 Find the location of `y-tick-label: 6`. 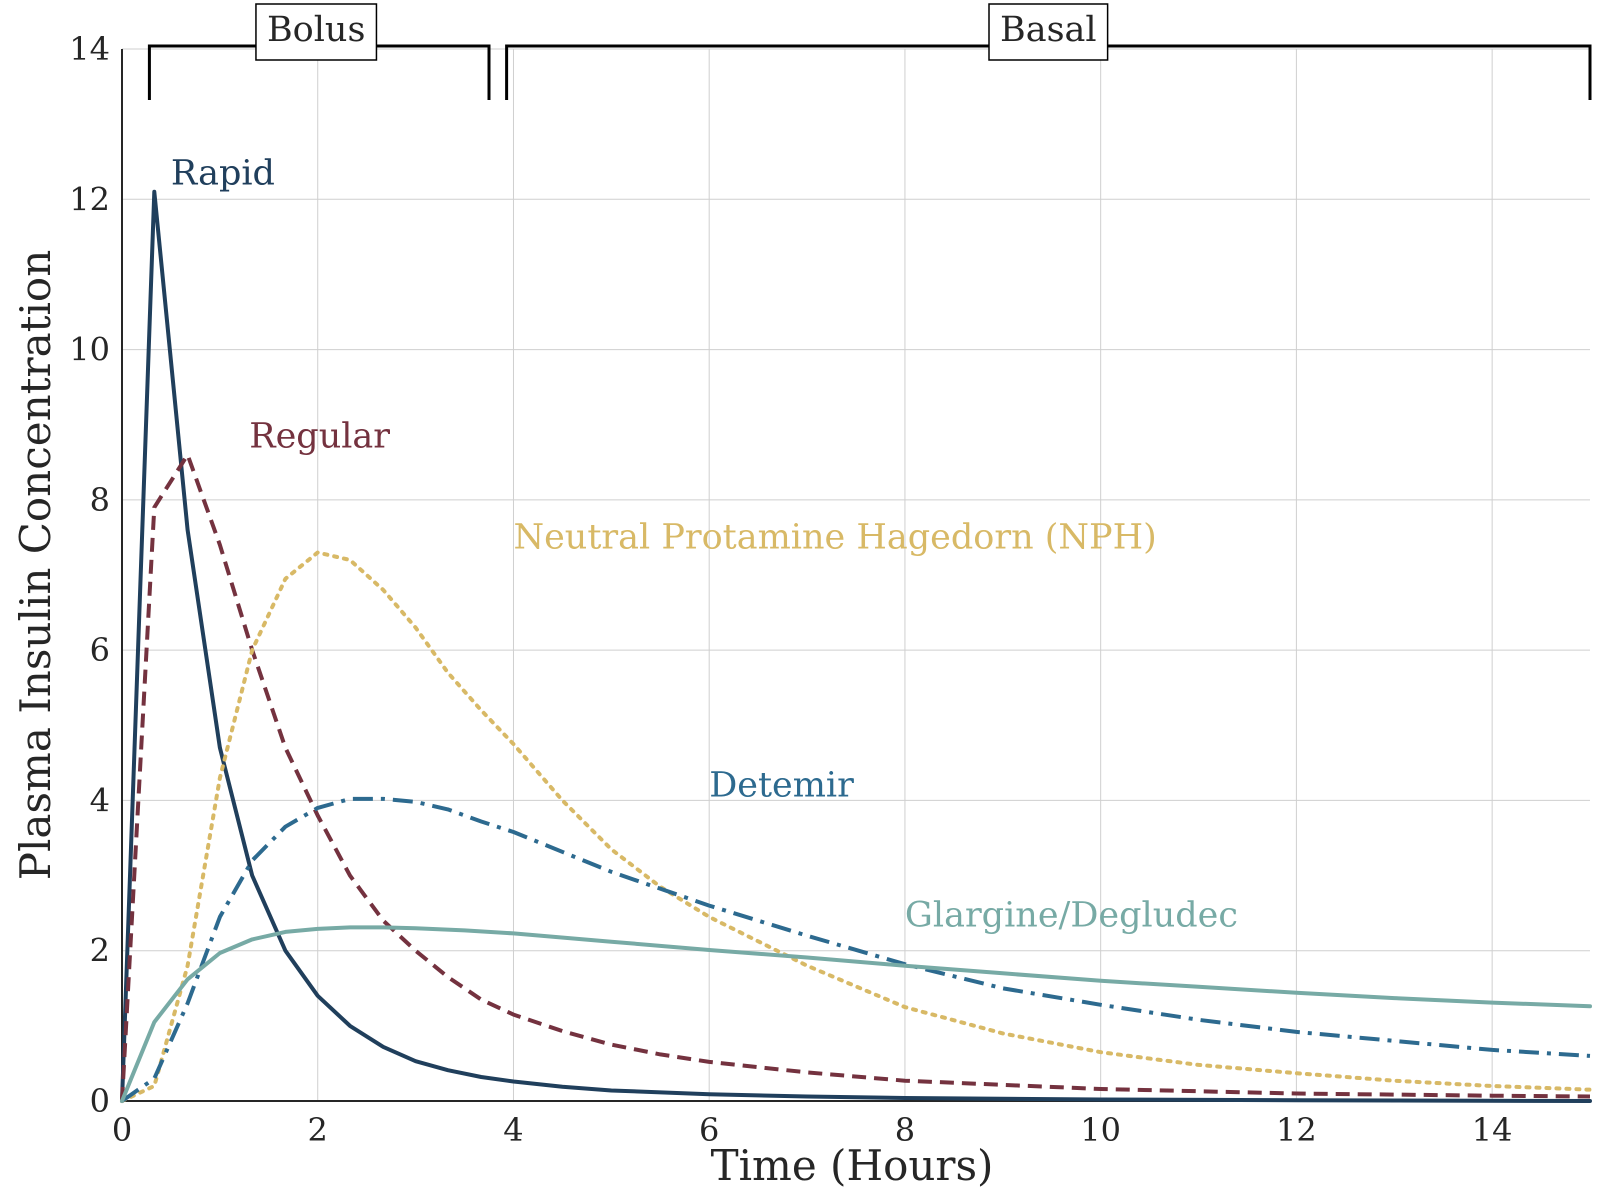

y-tick-label: 6 is located at coordinates (100, 650).